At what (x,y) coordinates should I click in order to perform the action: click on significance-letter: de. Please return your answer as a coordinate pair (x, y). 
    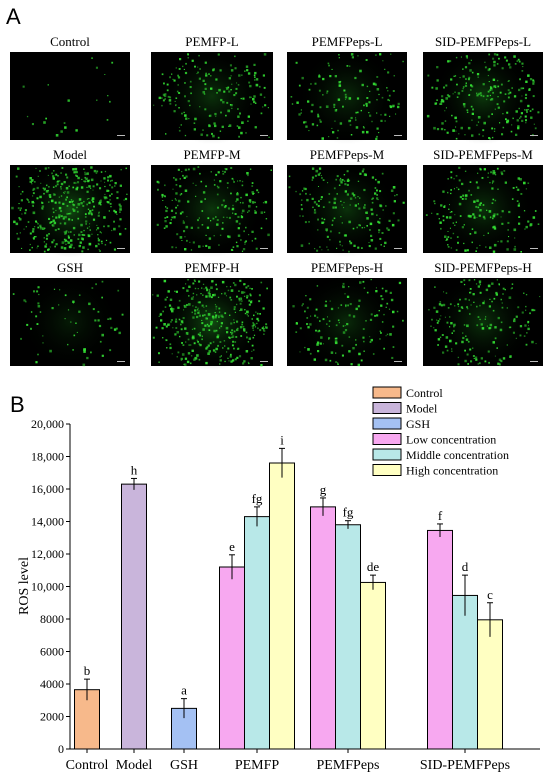
    Looking at the image, I should click on (373, 566).